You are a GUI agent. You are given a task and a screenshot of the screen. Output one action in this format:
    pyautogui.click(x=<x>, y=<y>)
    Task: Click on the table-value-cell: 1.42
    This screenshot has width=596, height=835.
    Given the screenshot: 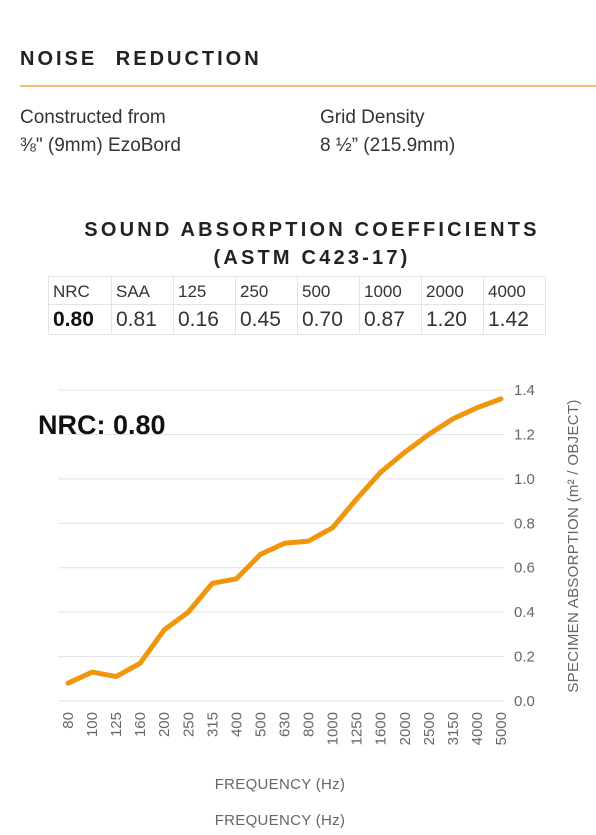 What is the action you would take?
    pyautogui.click(x=514, y=319)
    